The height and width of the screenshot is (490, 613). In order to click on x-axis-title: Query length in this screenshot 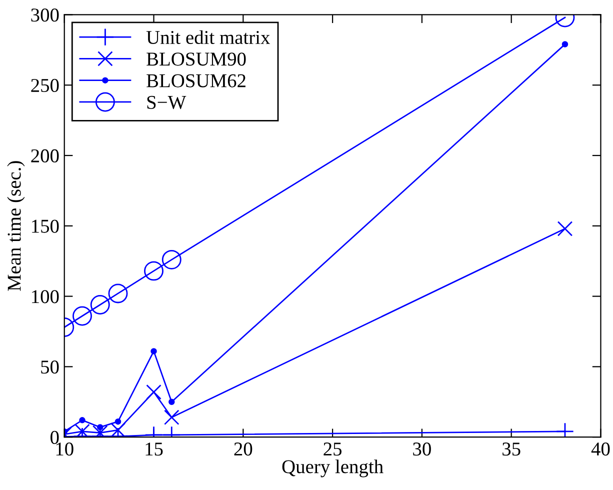, I will do `click(333, 469)`.